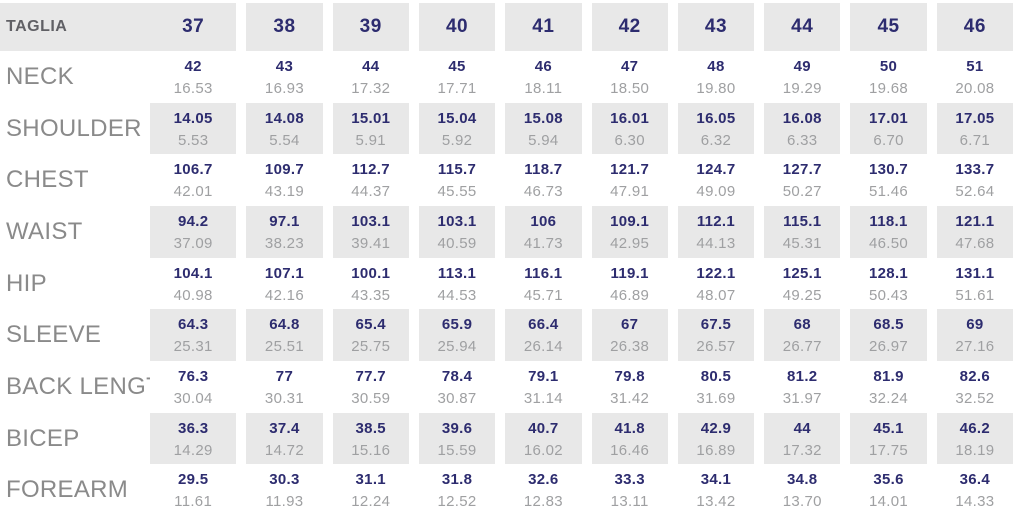 Image resolution: width=1013 pixels, height=516 pixels. Describe the element at coordinates (193, 387) in the screenshot. I see `measurement-cell: 76.3 30.04` at that location.